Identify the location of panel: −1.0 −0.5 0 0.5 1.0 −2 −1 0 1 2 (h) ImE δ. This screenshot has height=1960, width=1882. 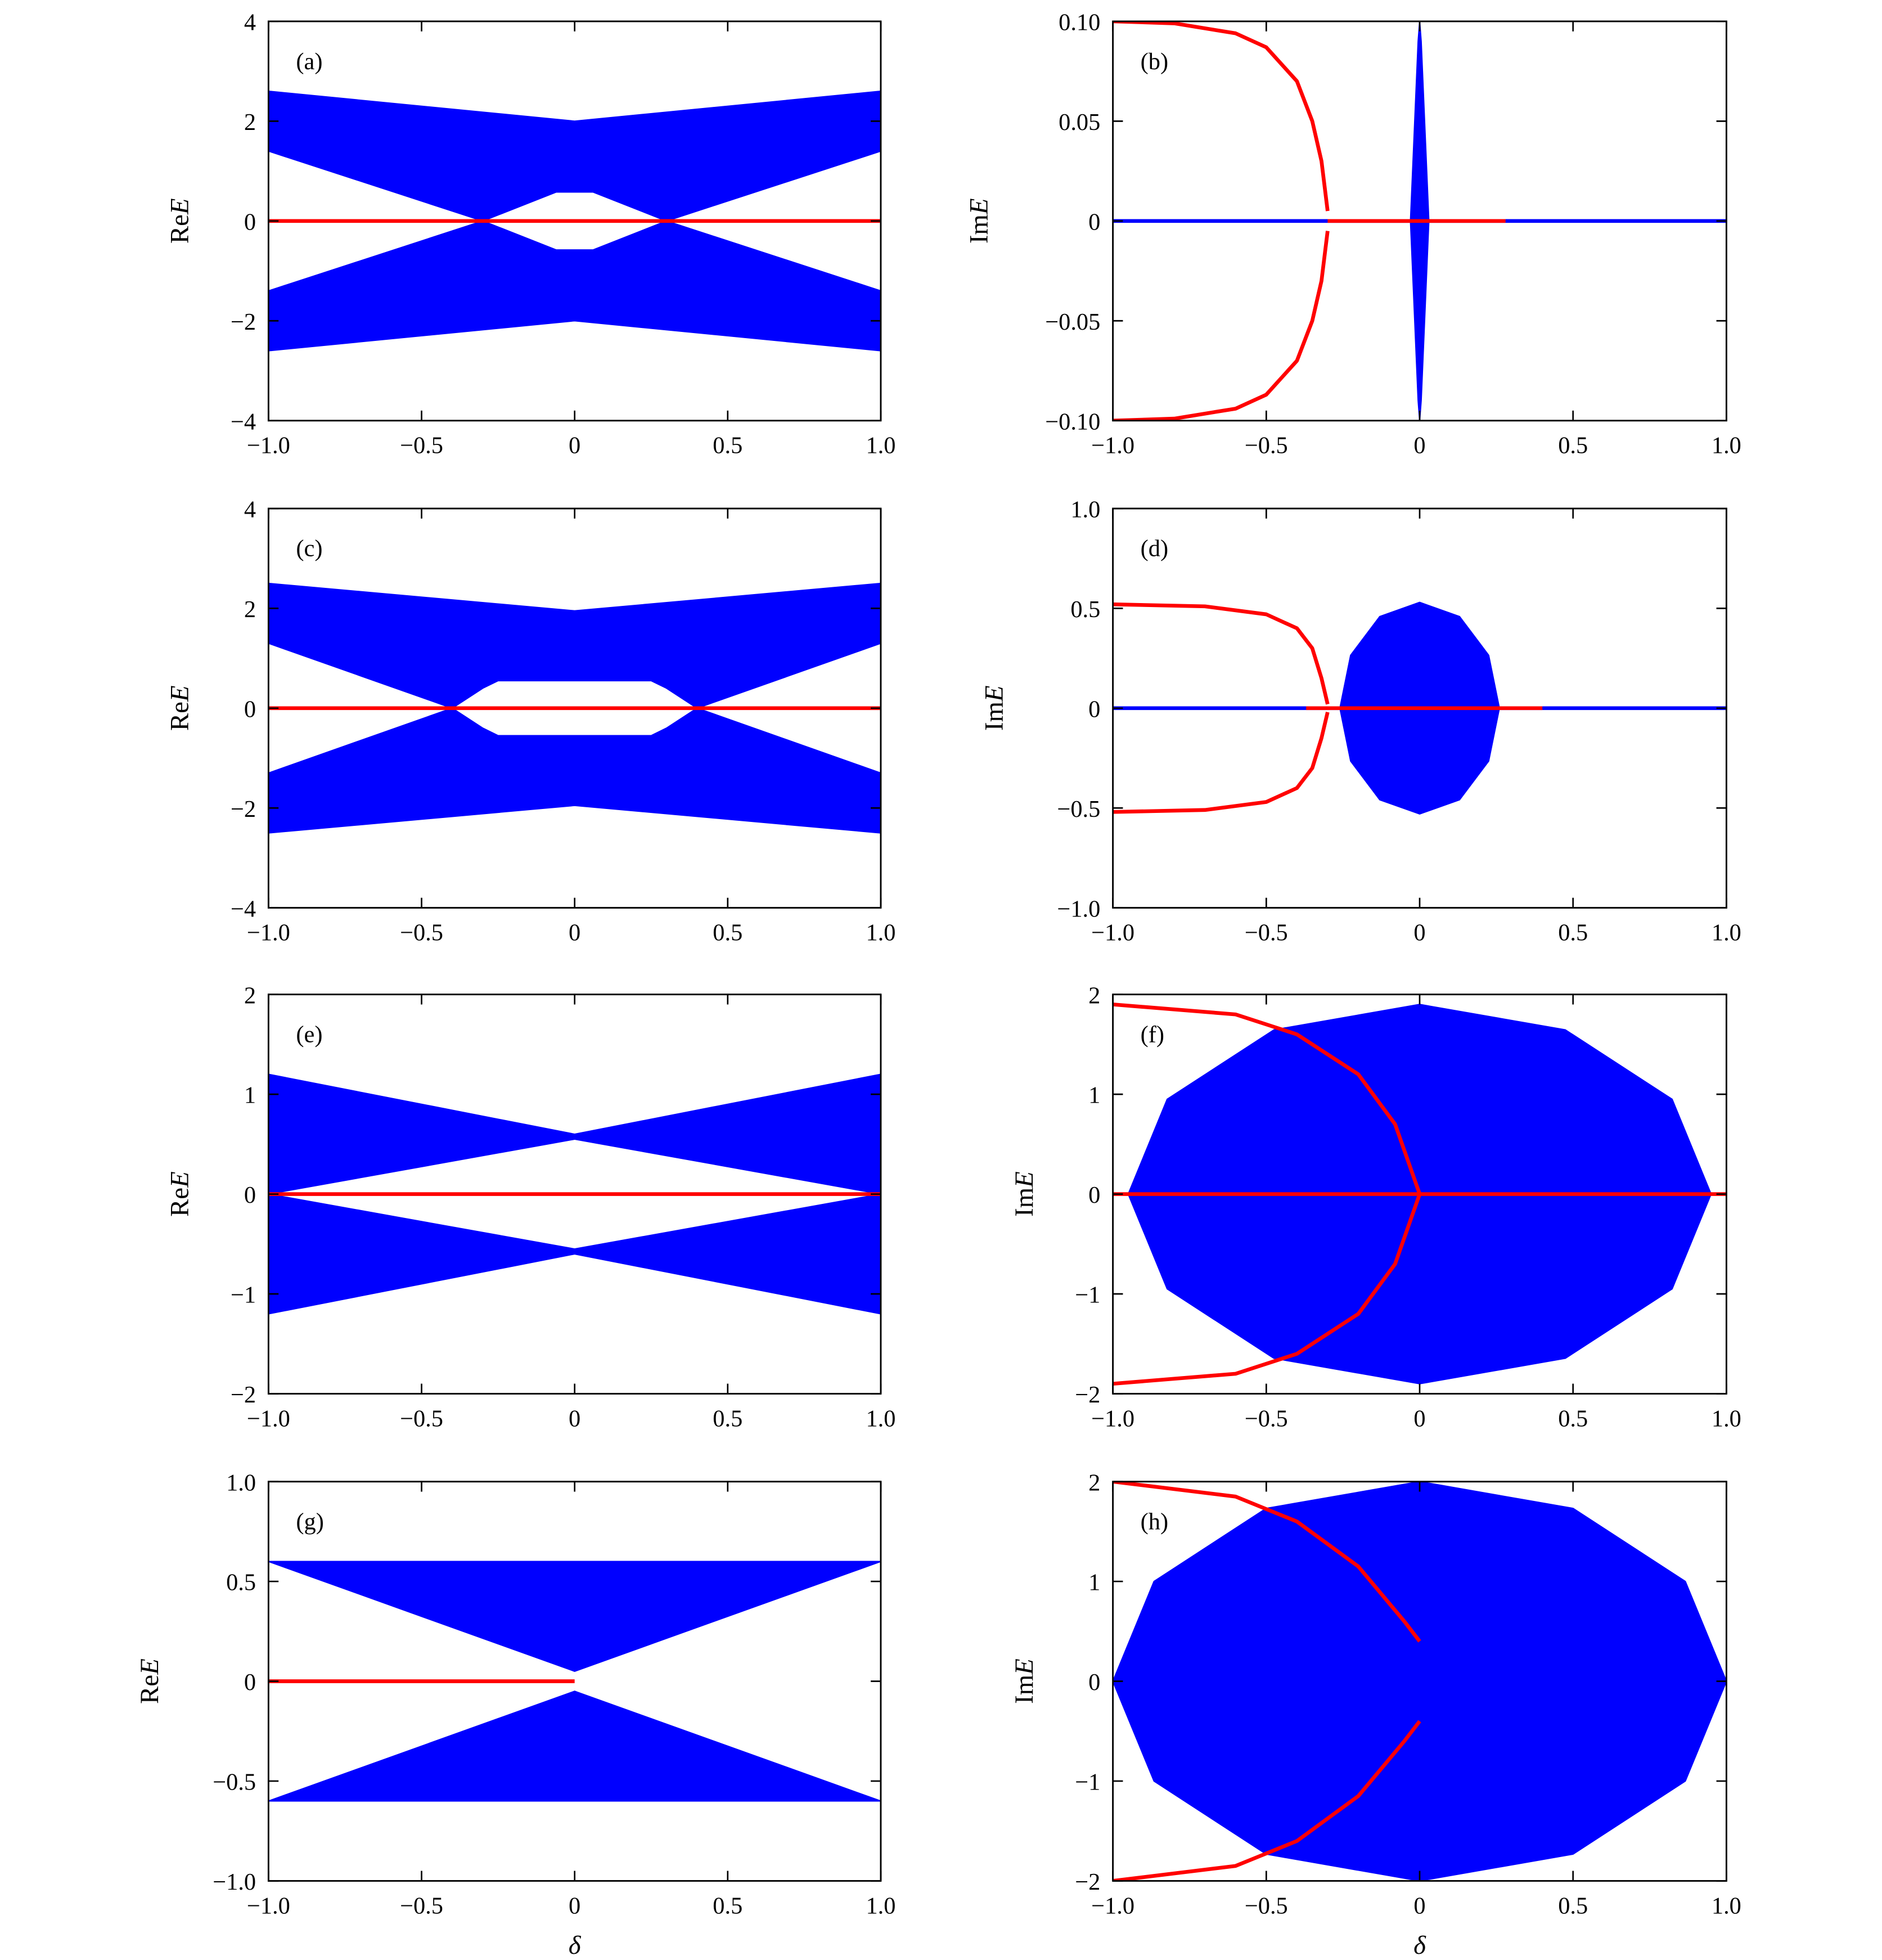
(1376, 1714).